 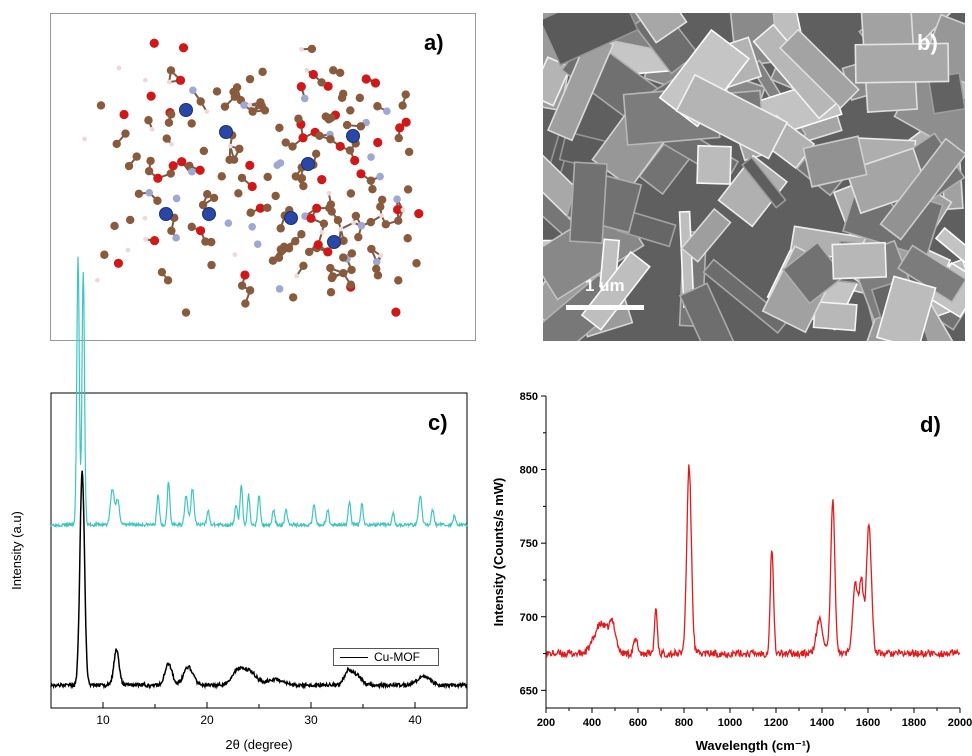 I want to click on xrd-x-tick-label: 10, so click(x=103, y=720).